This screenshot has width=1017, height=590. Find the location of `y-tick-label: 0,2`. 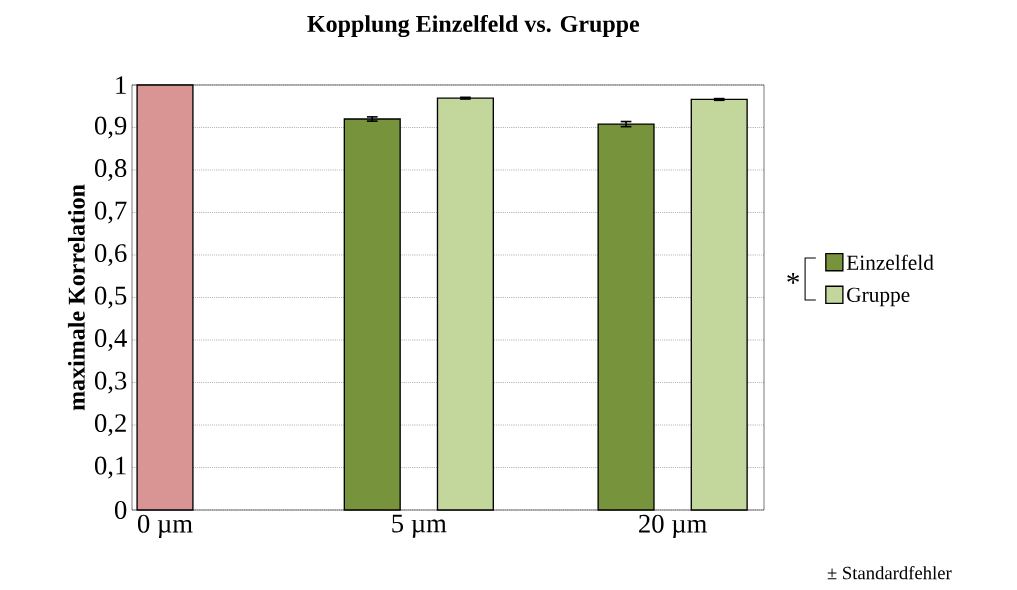

y-tick-label: 0,2 is located at coordinates (110, 425).